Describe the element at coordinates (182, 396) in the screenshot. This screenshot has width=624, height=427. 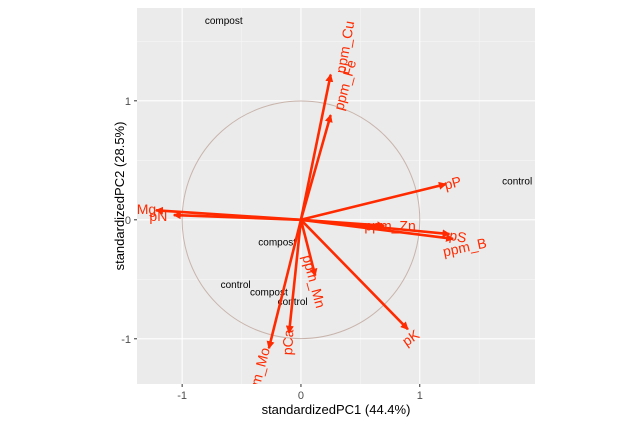
I see `x-tick-label: -1` at that location.